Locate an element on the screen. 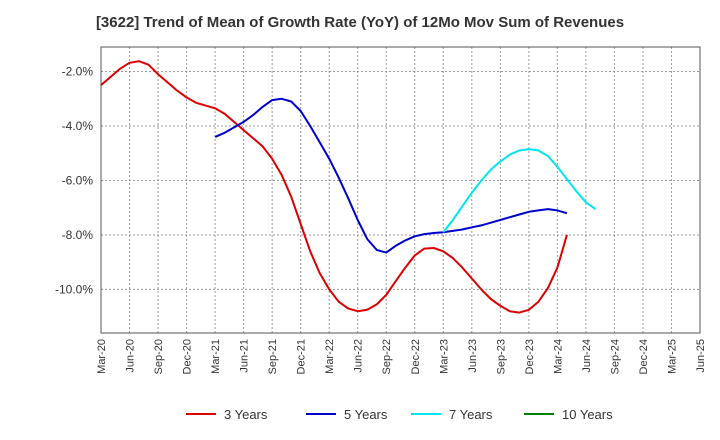 This screenshot has width=720, height=440. x-tick-label: Dec-22 is located at coordinates (416, 356).